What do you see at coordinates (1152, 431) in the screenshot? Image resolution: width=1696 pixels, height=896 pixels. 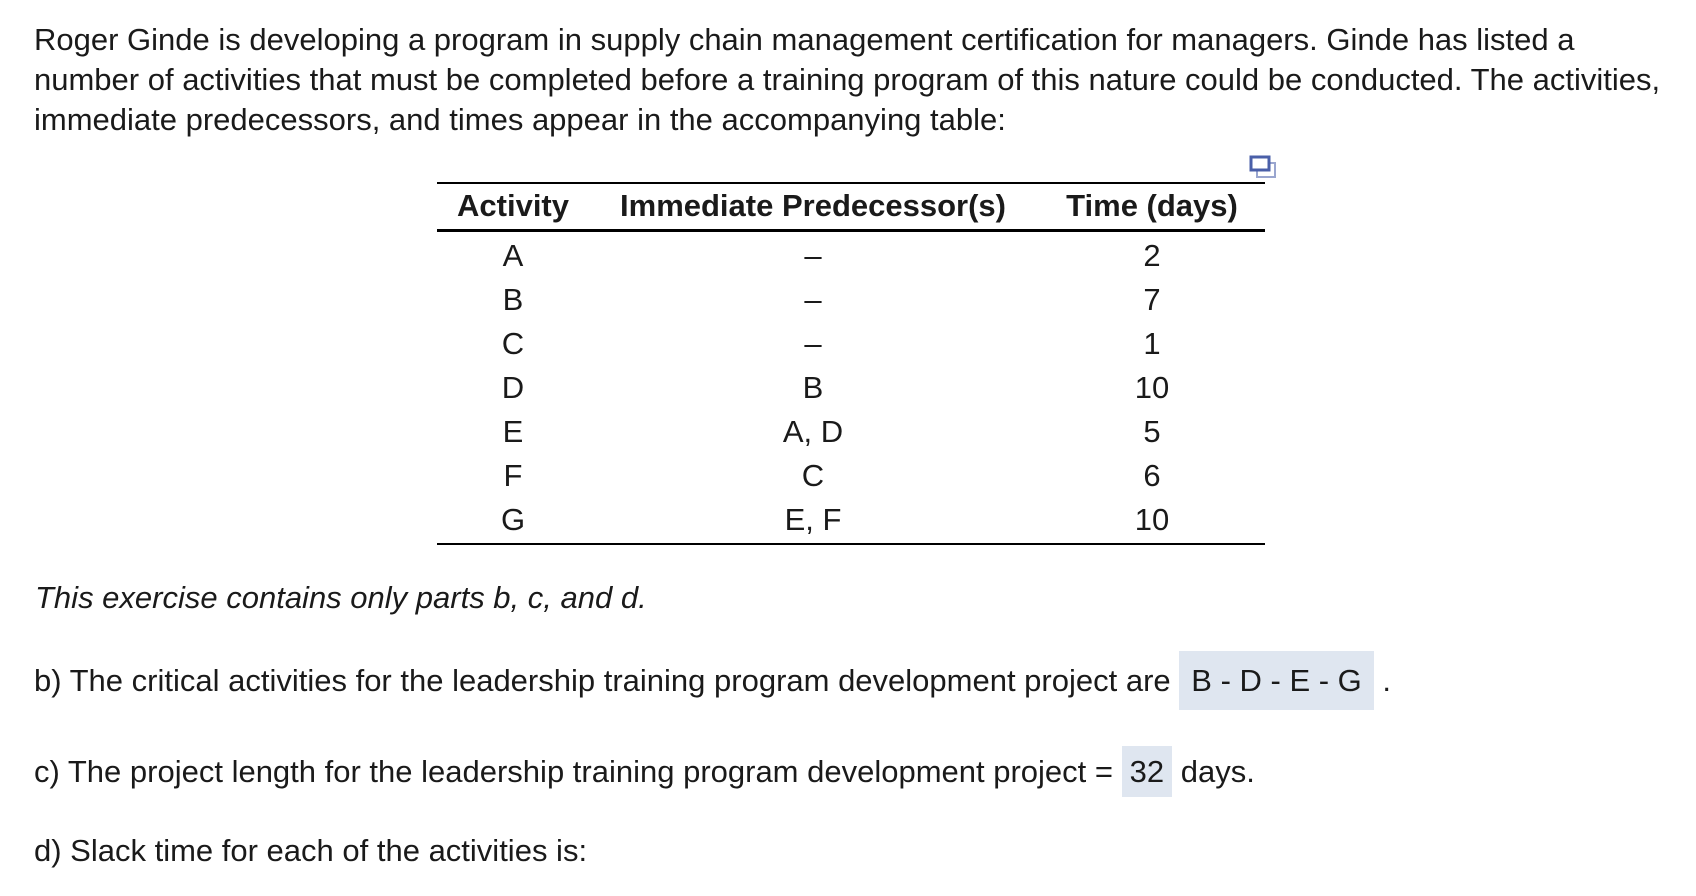 I see `table-cell-time: 5` at bounding box center [1152, 431].